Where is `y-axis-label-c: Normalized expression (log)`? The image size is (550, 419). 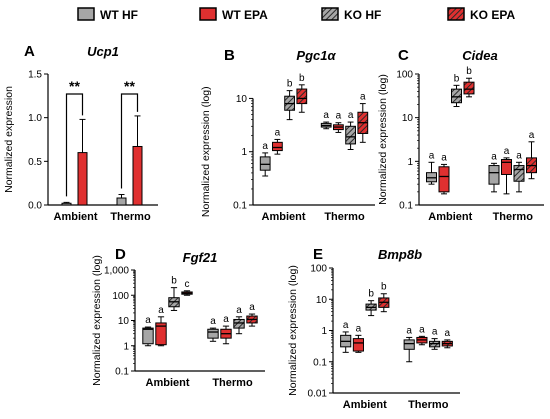 y-axis-label-c: Normalized expression (log) is located at coordinates (383, 139).